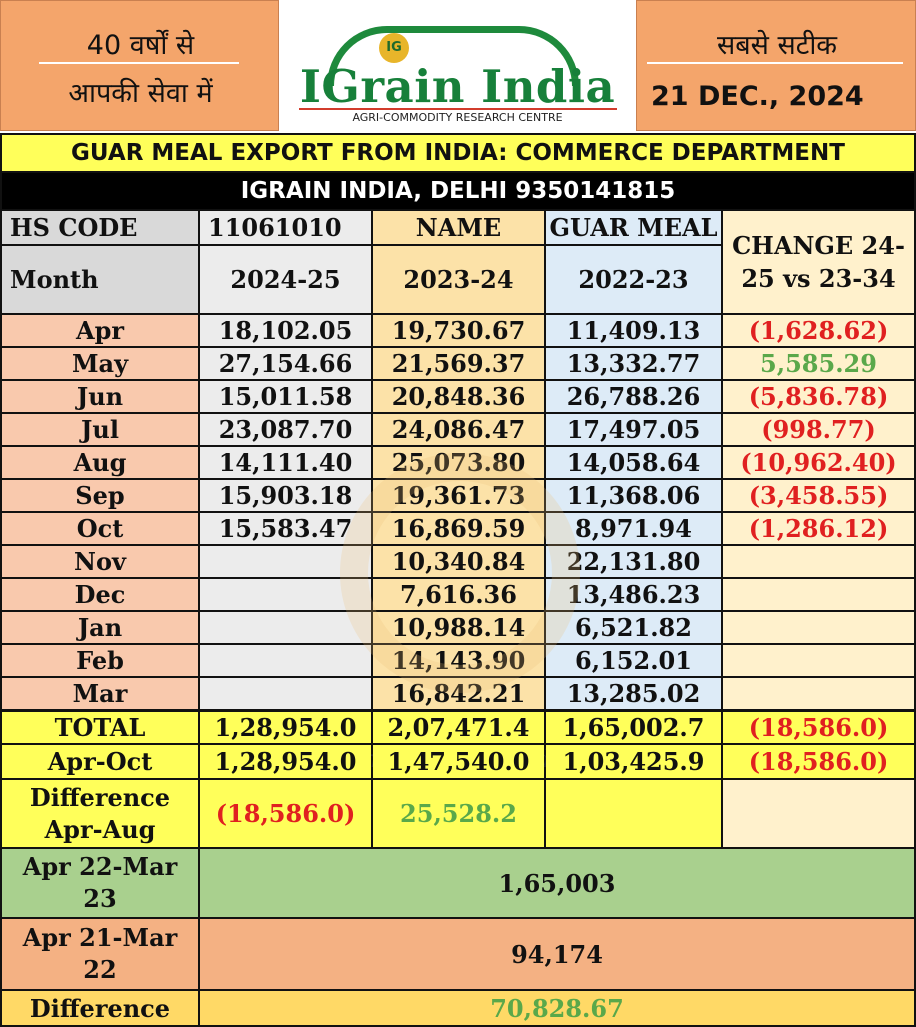 This screenshot has width=916, height=1027. I want to click on table-cell-change: (998.77), so click(818, 429).